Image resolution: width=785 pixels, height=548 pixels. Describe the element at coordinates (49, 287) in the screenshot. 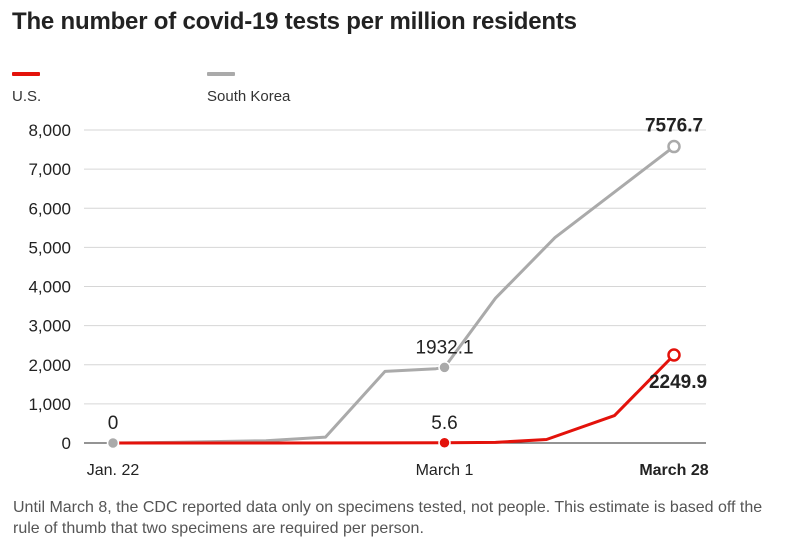

I see `y-tick-label: 4,000` at that location.